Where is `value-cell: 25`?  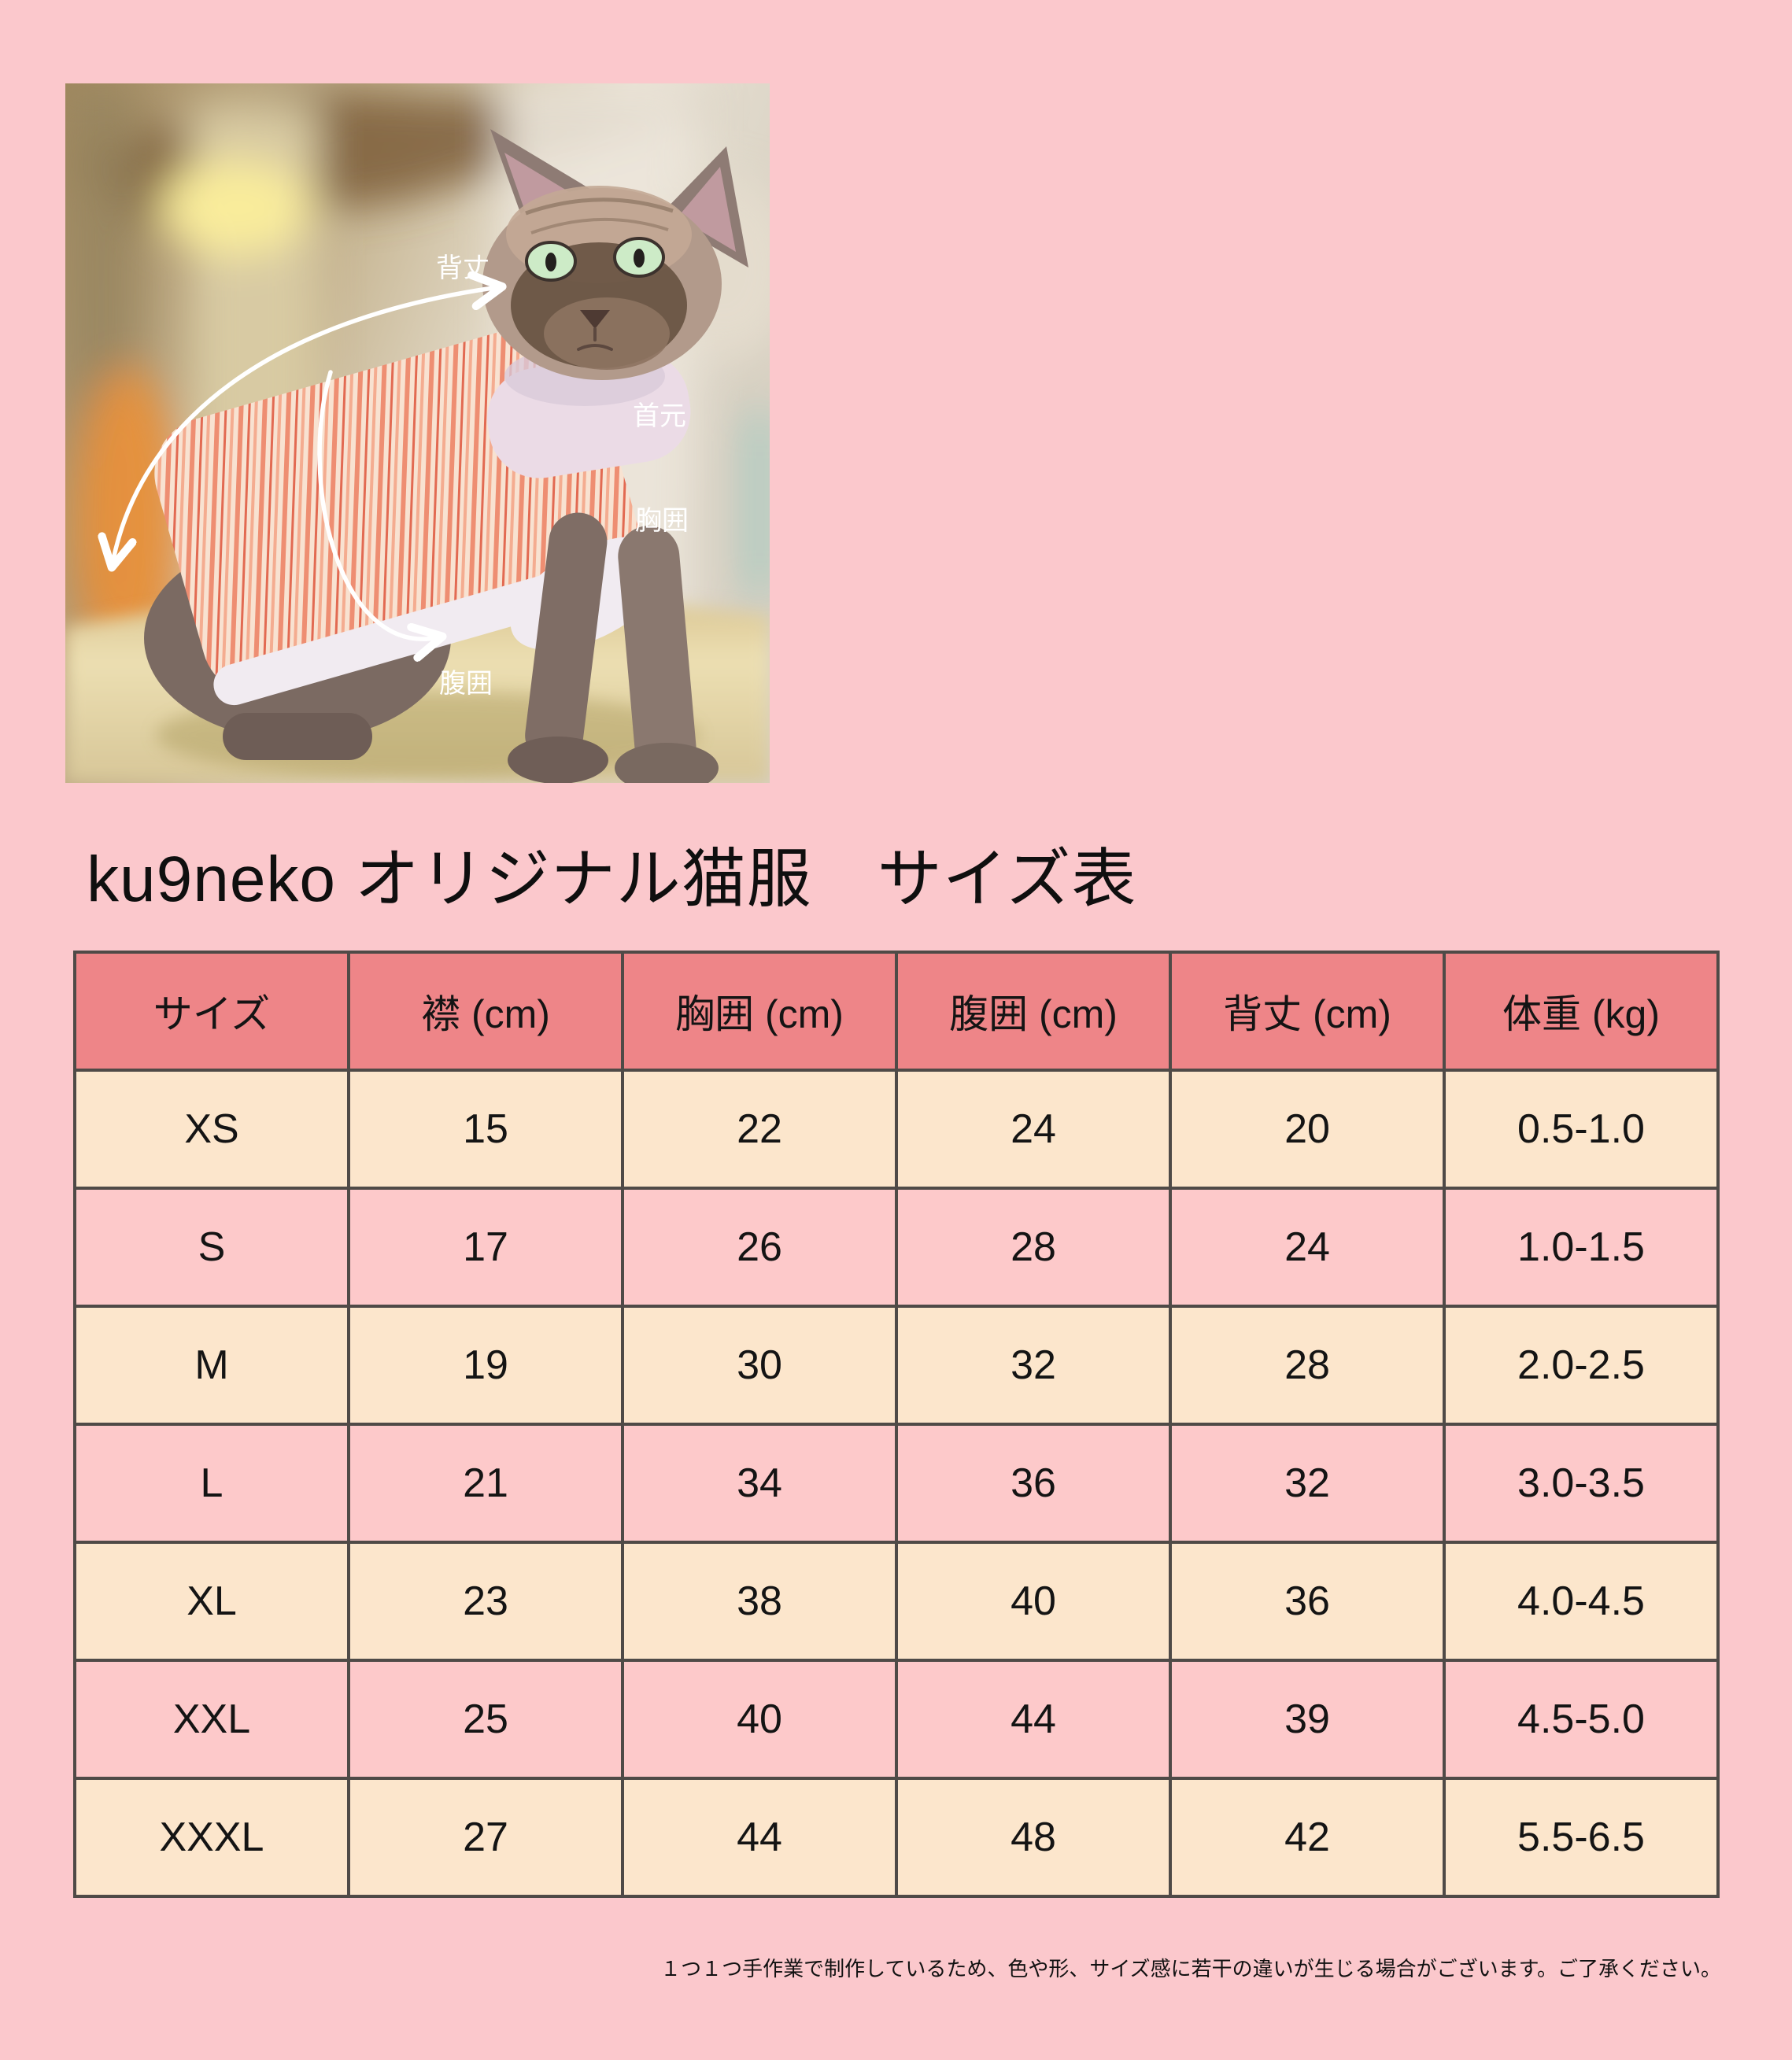 value-cell: 25 is located at coordinates (486, 1720).